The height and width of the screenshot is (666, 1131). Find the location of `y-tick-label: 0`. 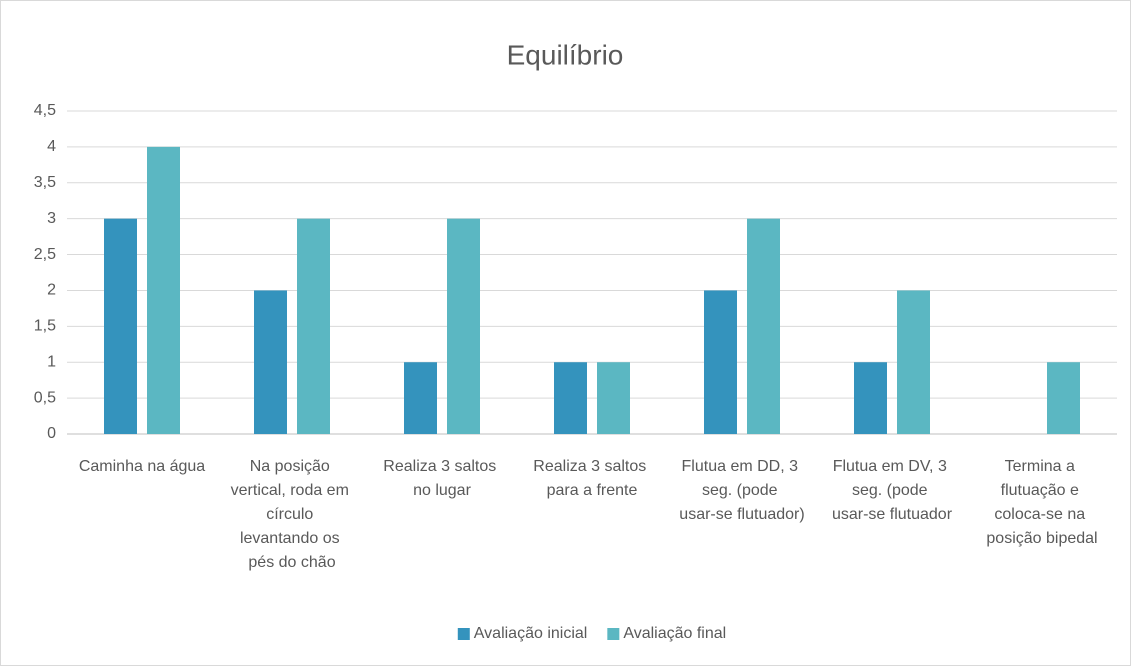

y-tick-label: 0 is located at coordinates (51, 433).